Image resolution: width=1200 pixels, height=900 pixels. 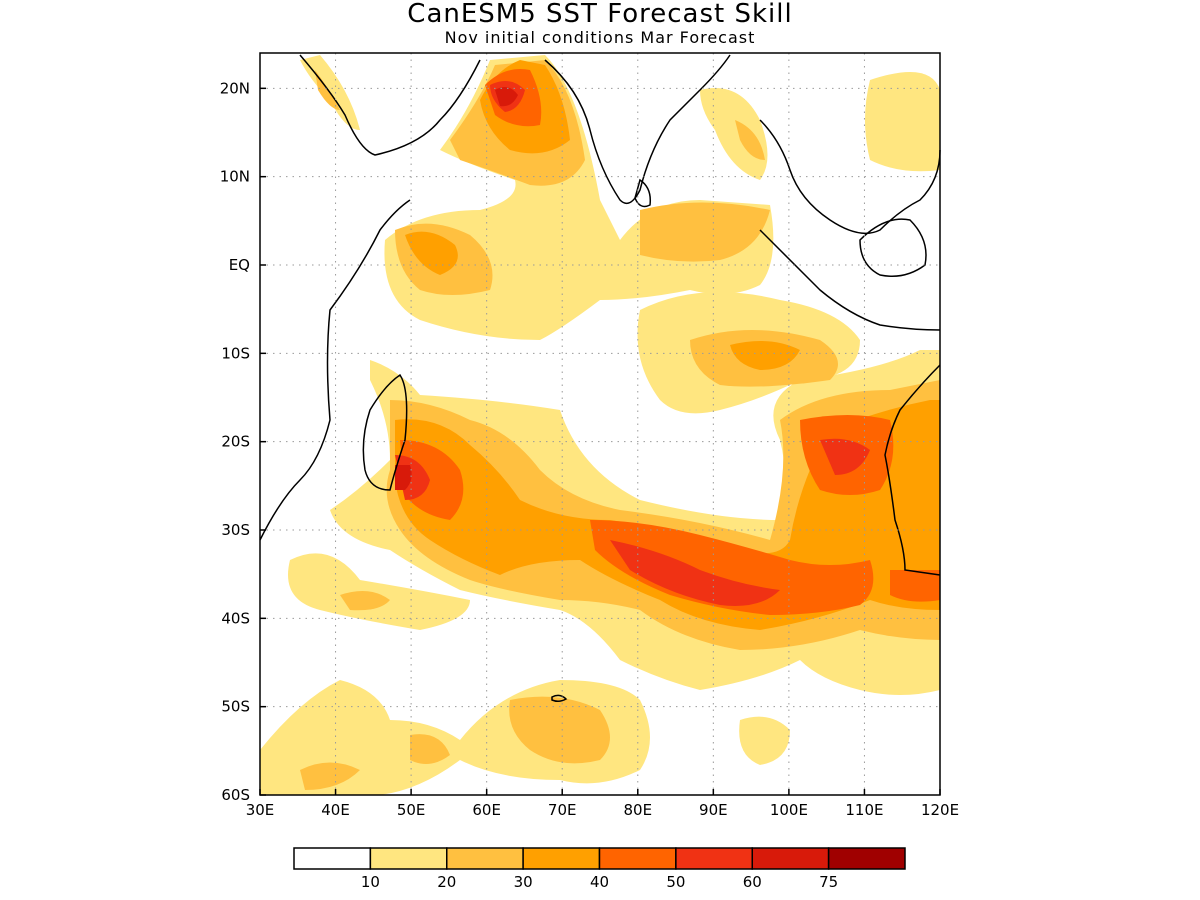 What do you see at coordinates (752, 882) in the screenshot?
I see `colorbar-label: 60` at bounding box center [752, 882].